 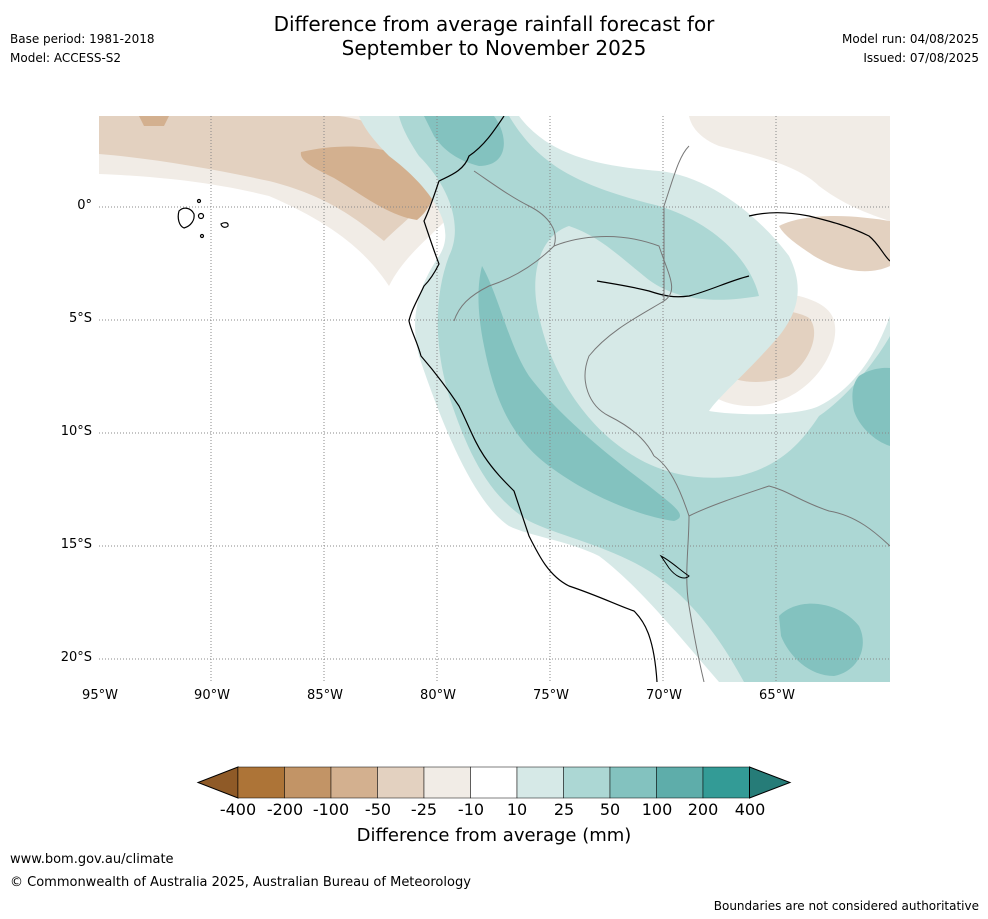 What do you see at coordinates (664, 695) in the screenshot?
I see `x-tick-70w: 70°W` at bounding box center [664, 695].